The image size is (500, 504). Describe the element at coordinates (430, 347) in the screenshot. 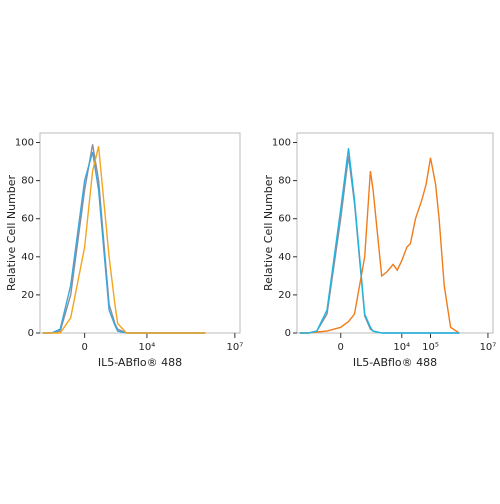

I see `x-tick-label: 10⁵` at that location.